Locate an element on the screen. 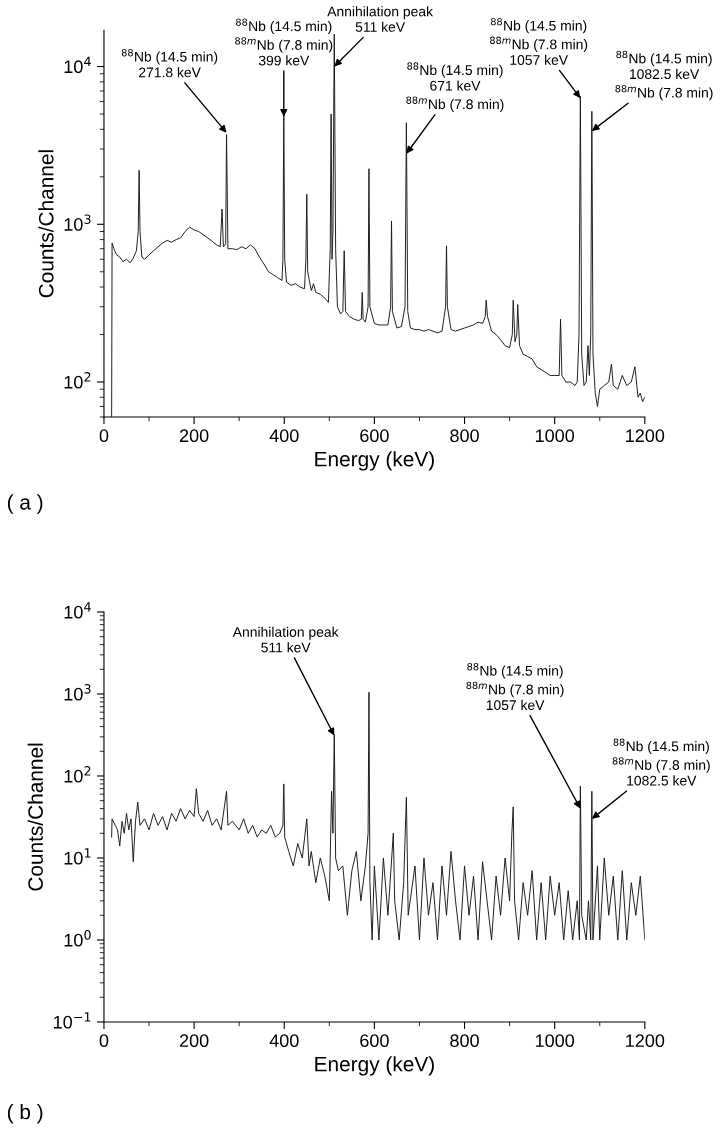 The height and width of the screenshot is (1131, 725). y-tick-label: 10$^{0}$ is located at coordinates (77, 938).